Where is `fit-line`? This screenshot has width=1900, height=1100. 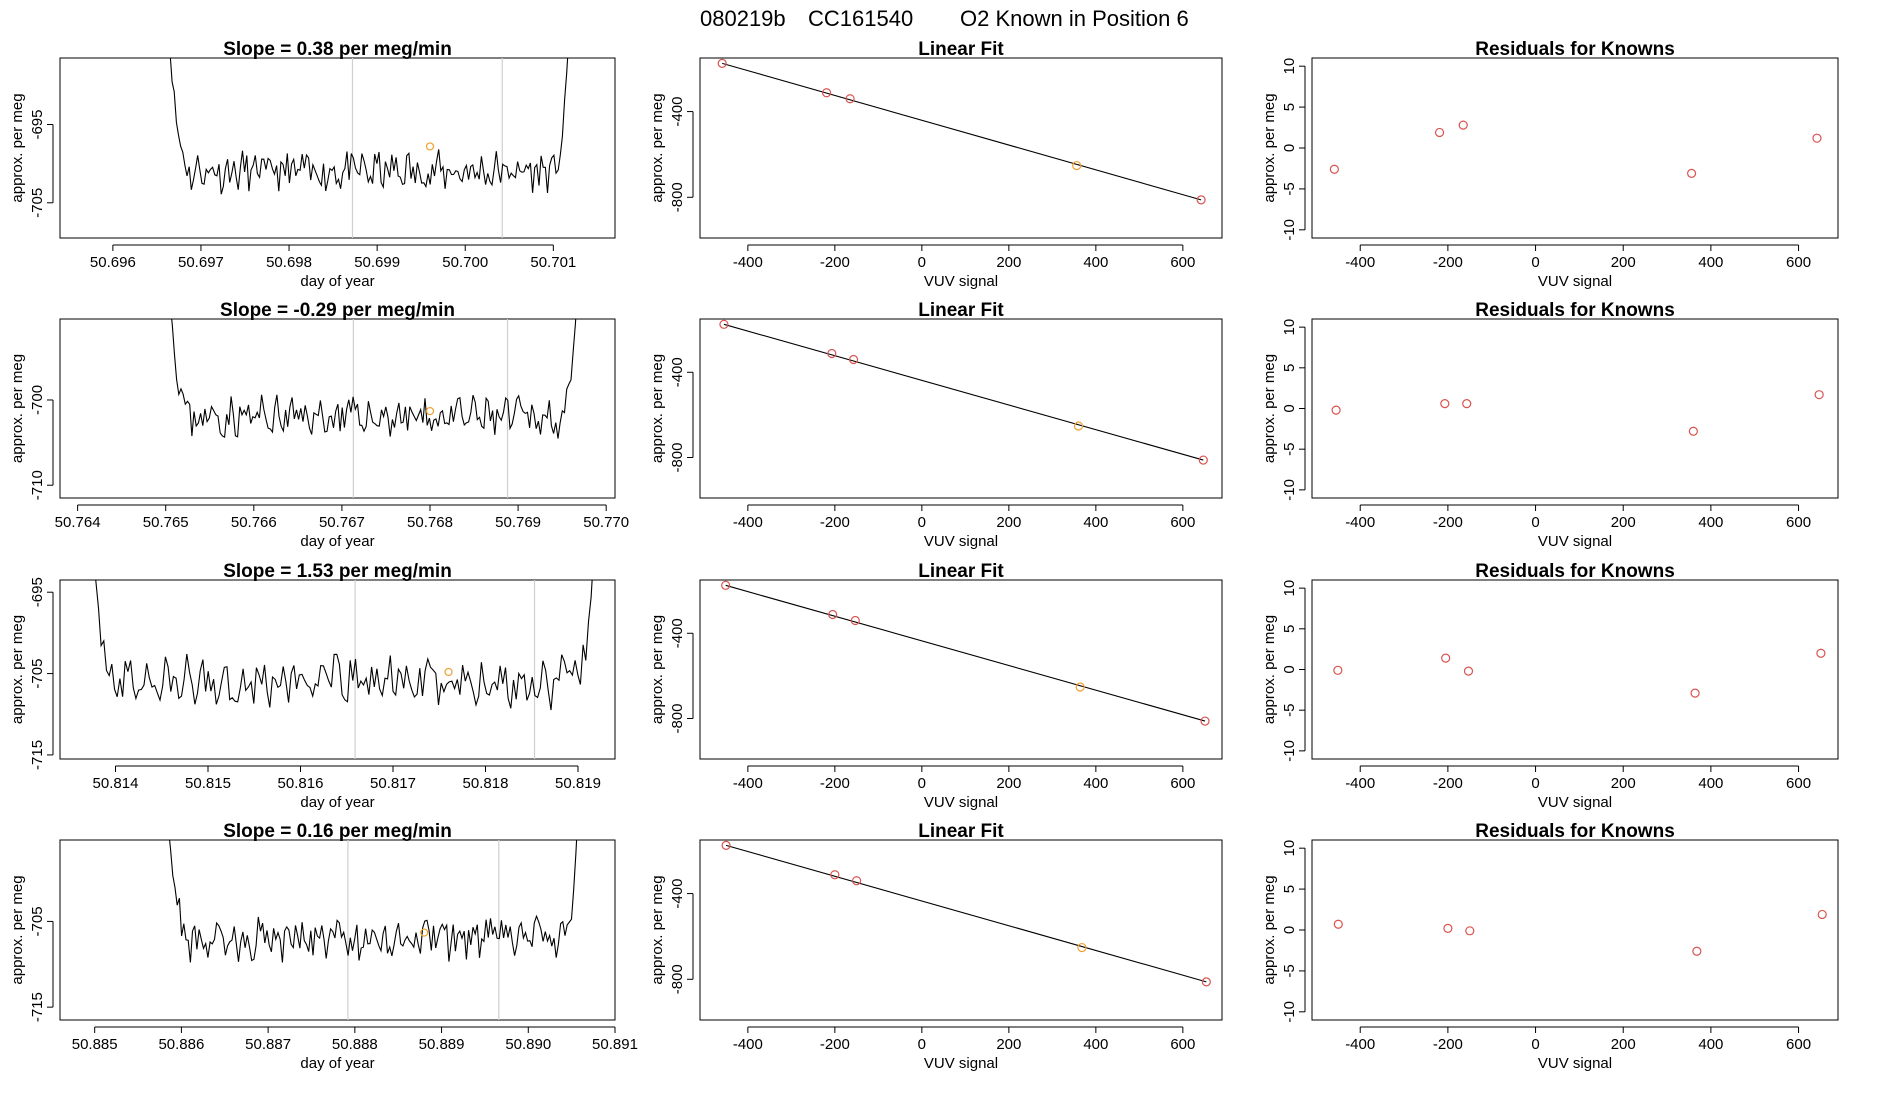 fit-line is located at coordinates (963, 392).